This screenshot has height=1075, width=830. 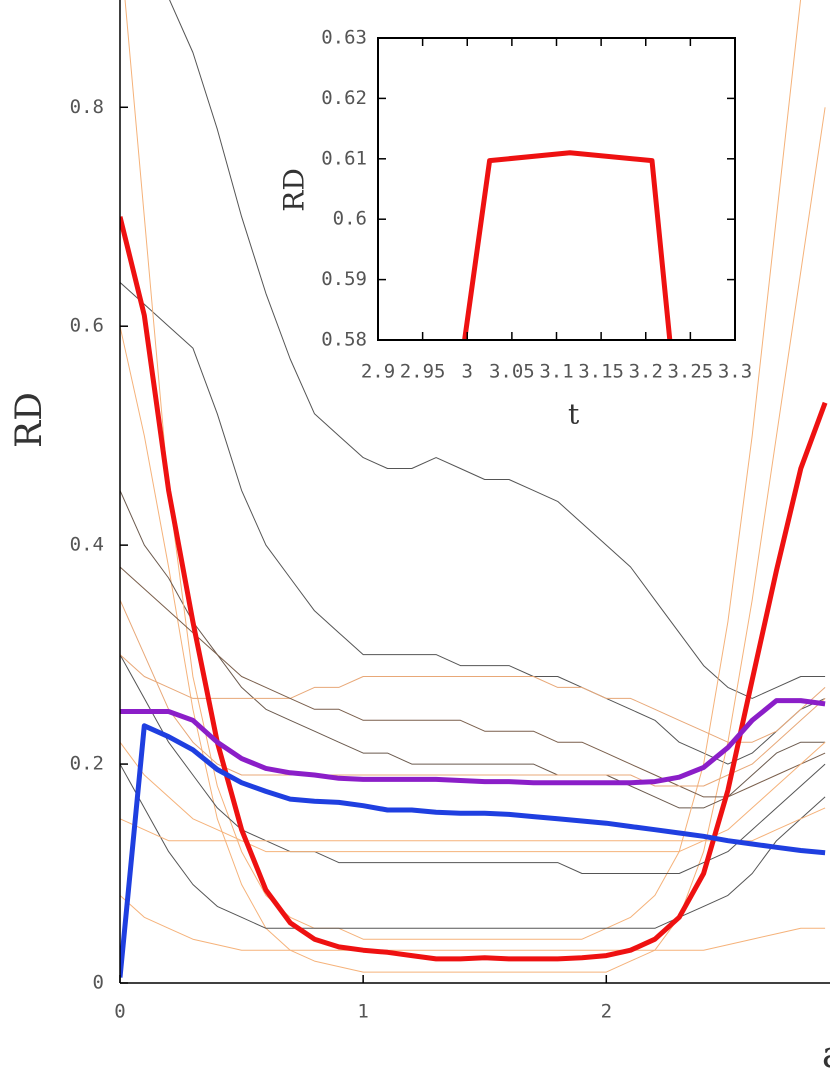 What do you see at coordinates (646, 372) in the screenshot?
I see `x-tick-label: 3.2` at bounding box center [646, 372].